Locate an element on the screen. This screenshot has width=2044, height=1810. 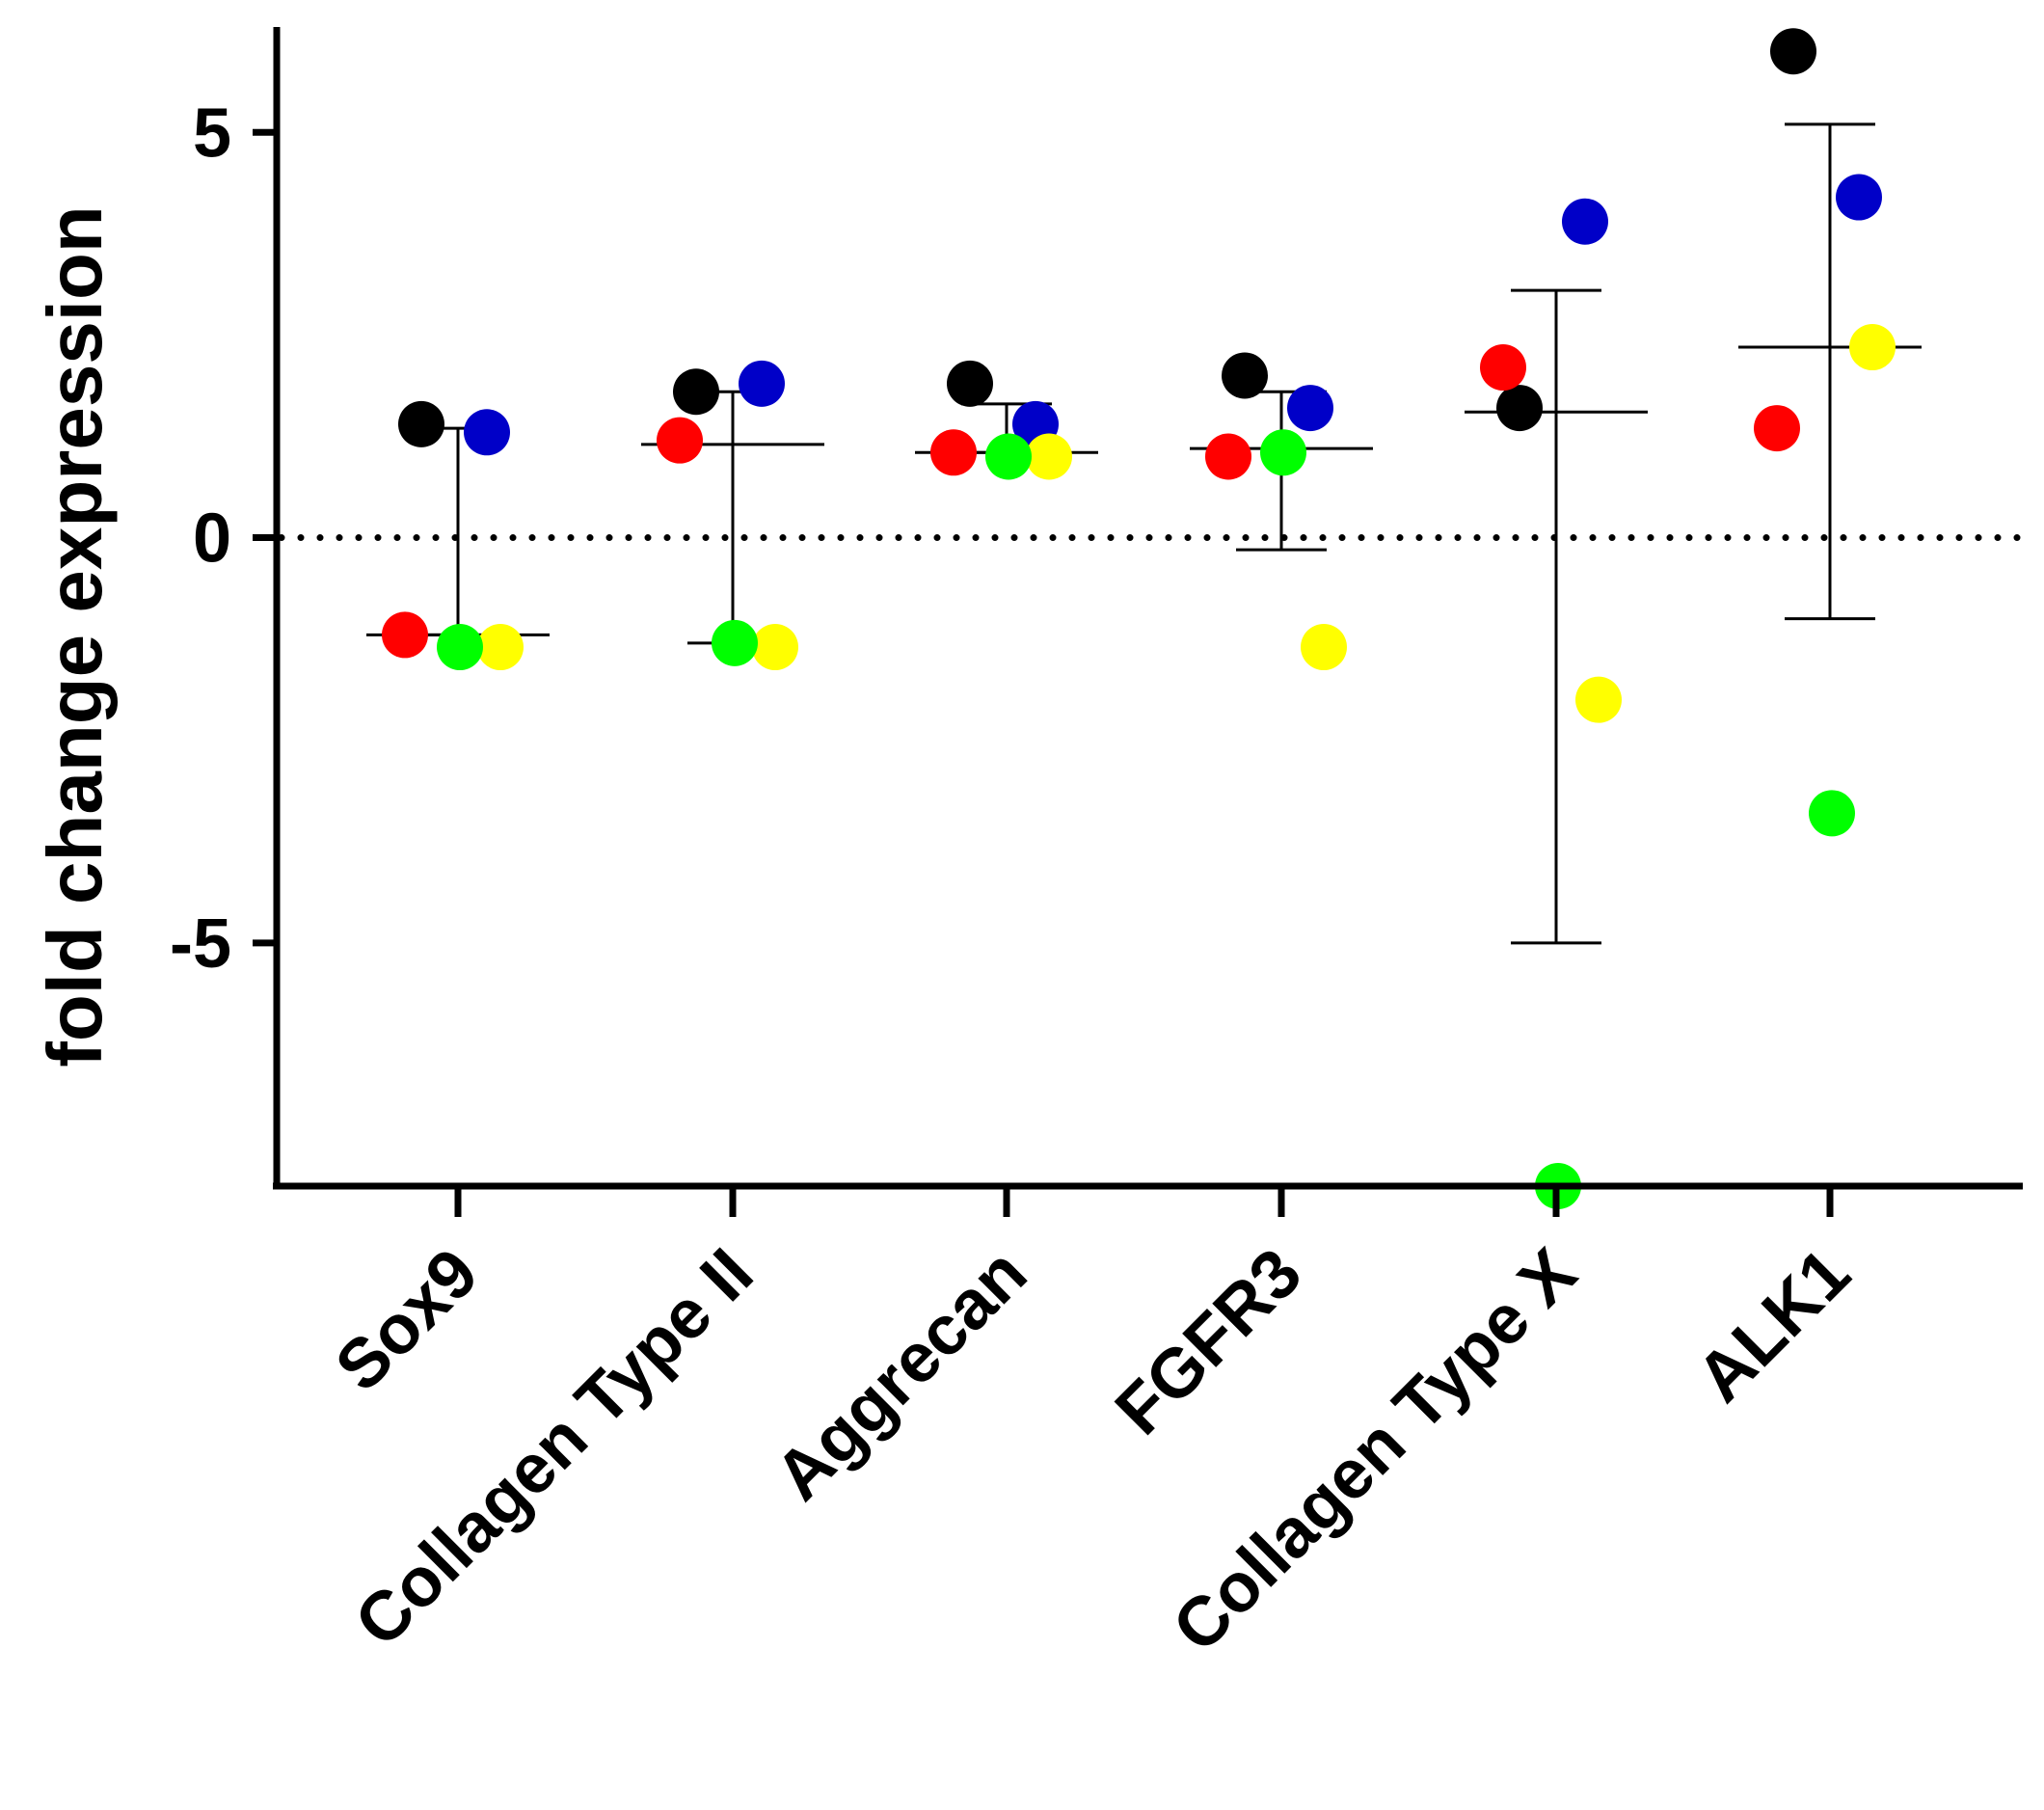
x-tick-label: Aggrecan is located at coordinates (901, 1374).